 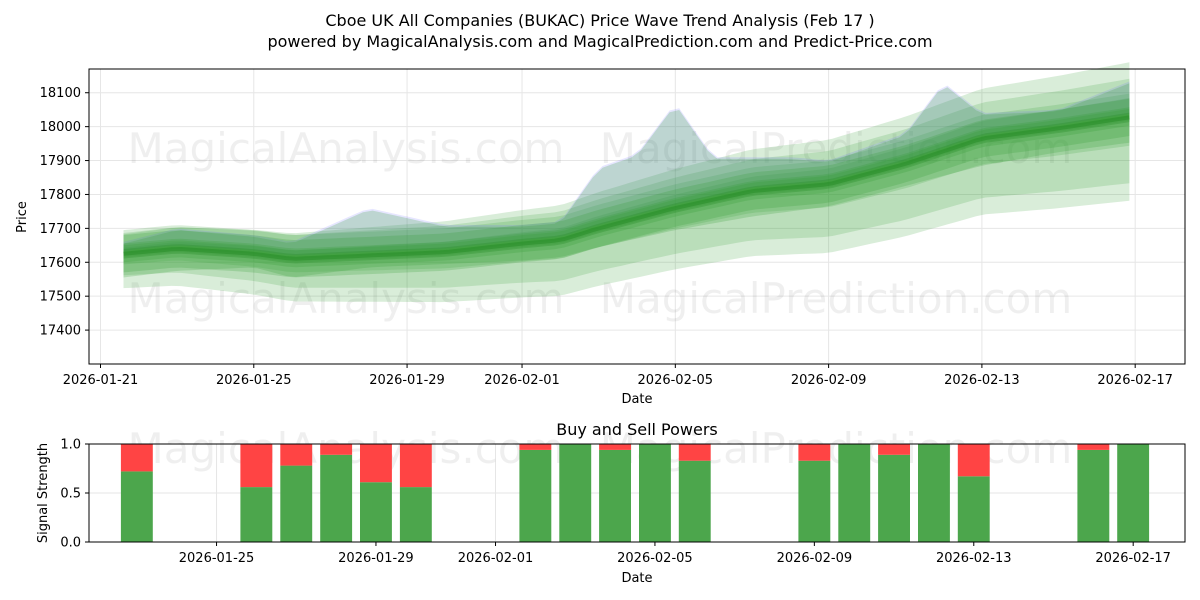 I want to click on price-x-tick-label: 2026-01-29, so click(x=407, y=380).